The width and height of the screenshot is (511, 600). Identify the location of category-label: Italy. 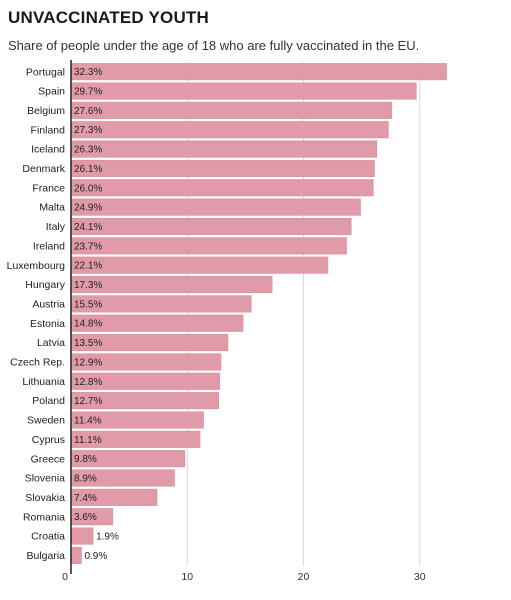
(56, 227).